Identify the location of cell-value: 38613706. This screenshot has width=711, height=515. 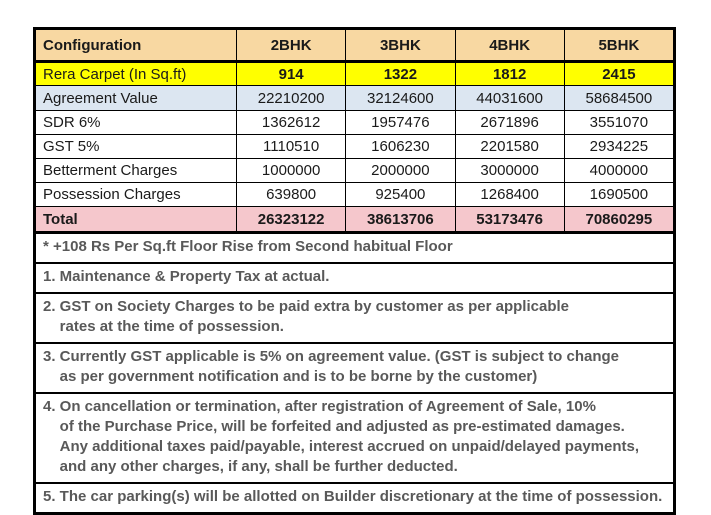
(399, 219).